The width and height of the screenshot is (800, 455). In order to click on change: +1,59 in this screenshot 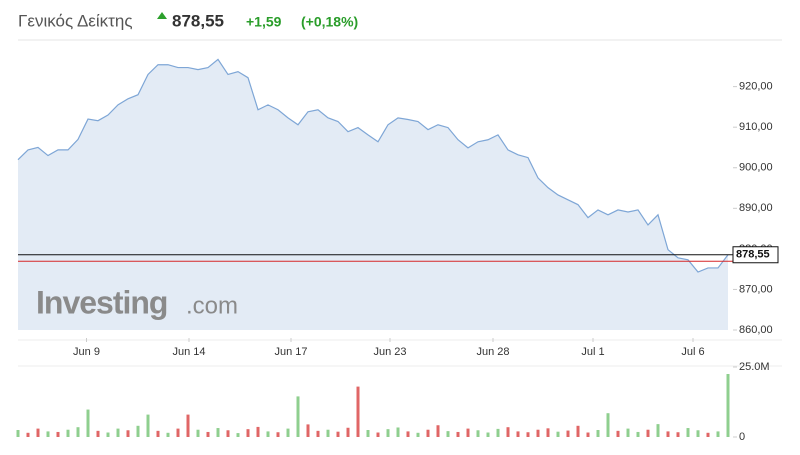, I will do `click(264, 22)`.